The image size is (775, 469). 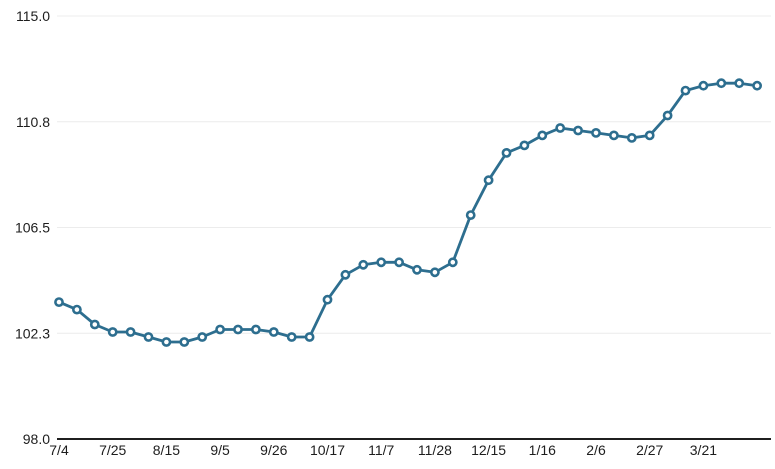 What do you see at coordinates (327, 450) in the screenshot?
I see `x-tick-label: 10/17` at bounding box center [327, 450].